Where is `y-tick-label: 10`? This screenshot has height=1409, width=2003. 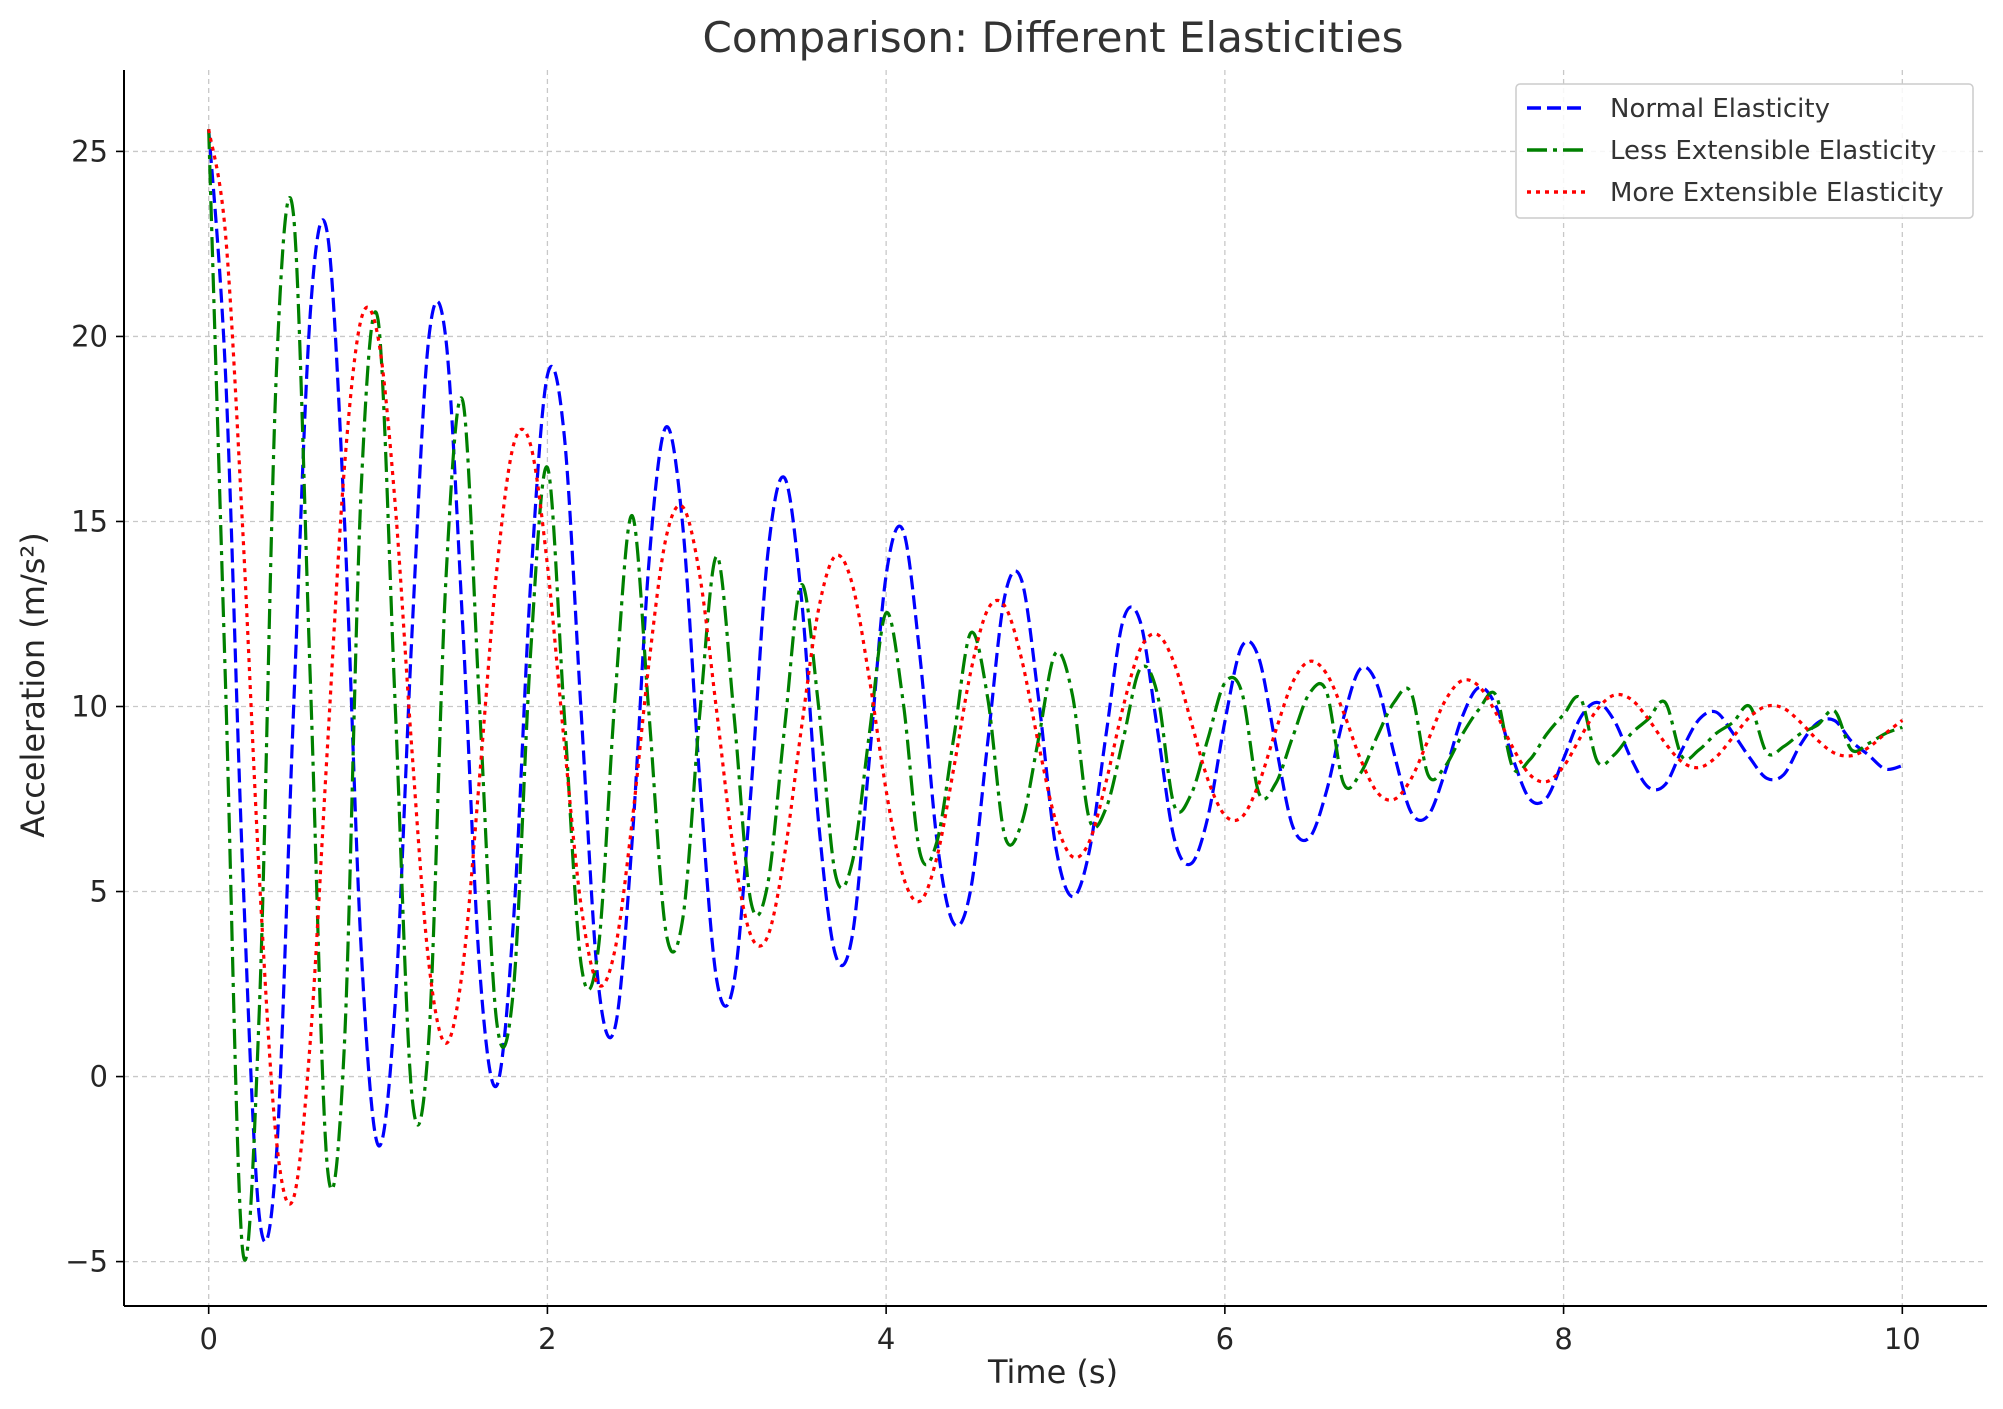 y-tick-label: 10 is located at coordinates (89, 707).